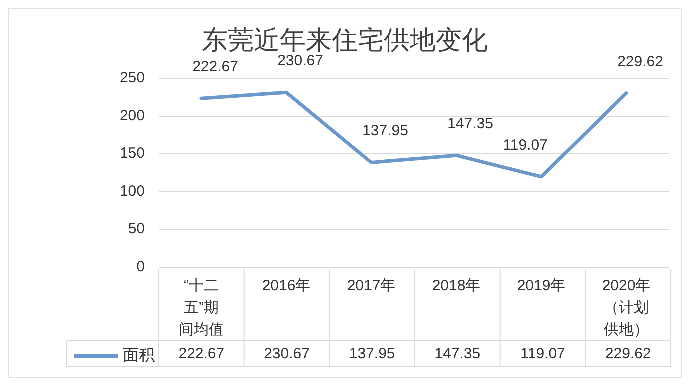 The image size is (690, 386). What do you see at coordinates (139, 356) in the screenshot?
I see `legend-label: 面积` at bounding box center [139, 356].